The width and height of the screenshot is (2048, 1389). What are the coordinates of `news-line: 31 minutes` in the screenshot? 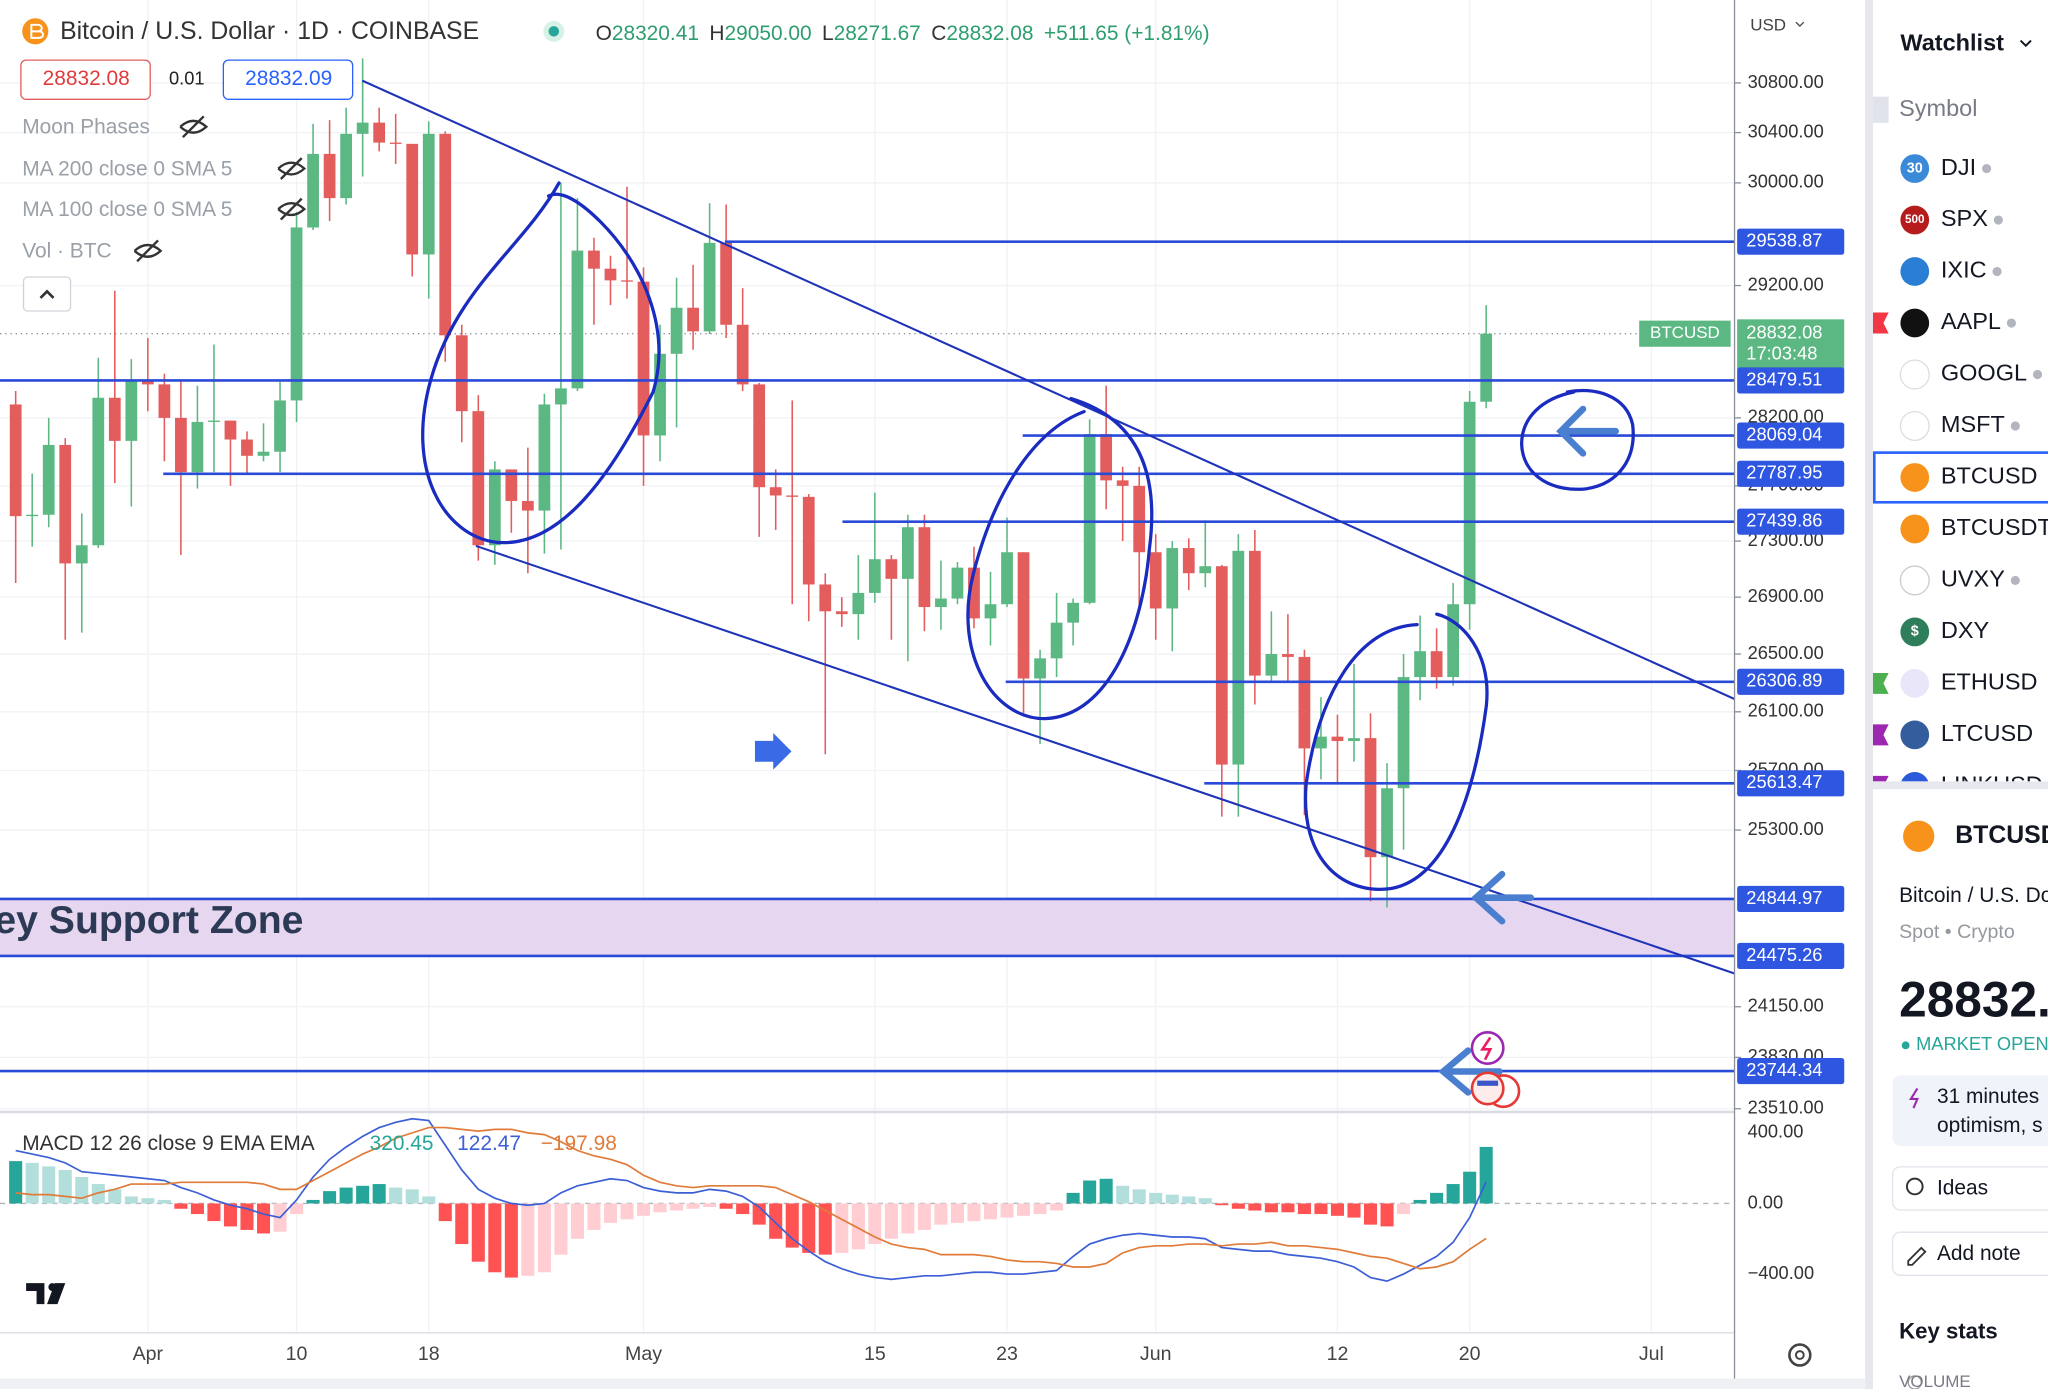 It's located at (1988, 1096).